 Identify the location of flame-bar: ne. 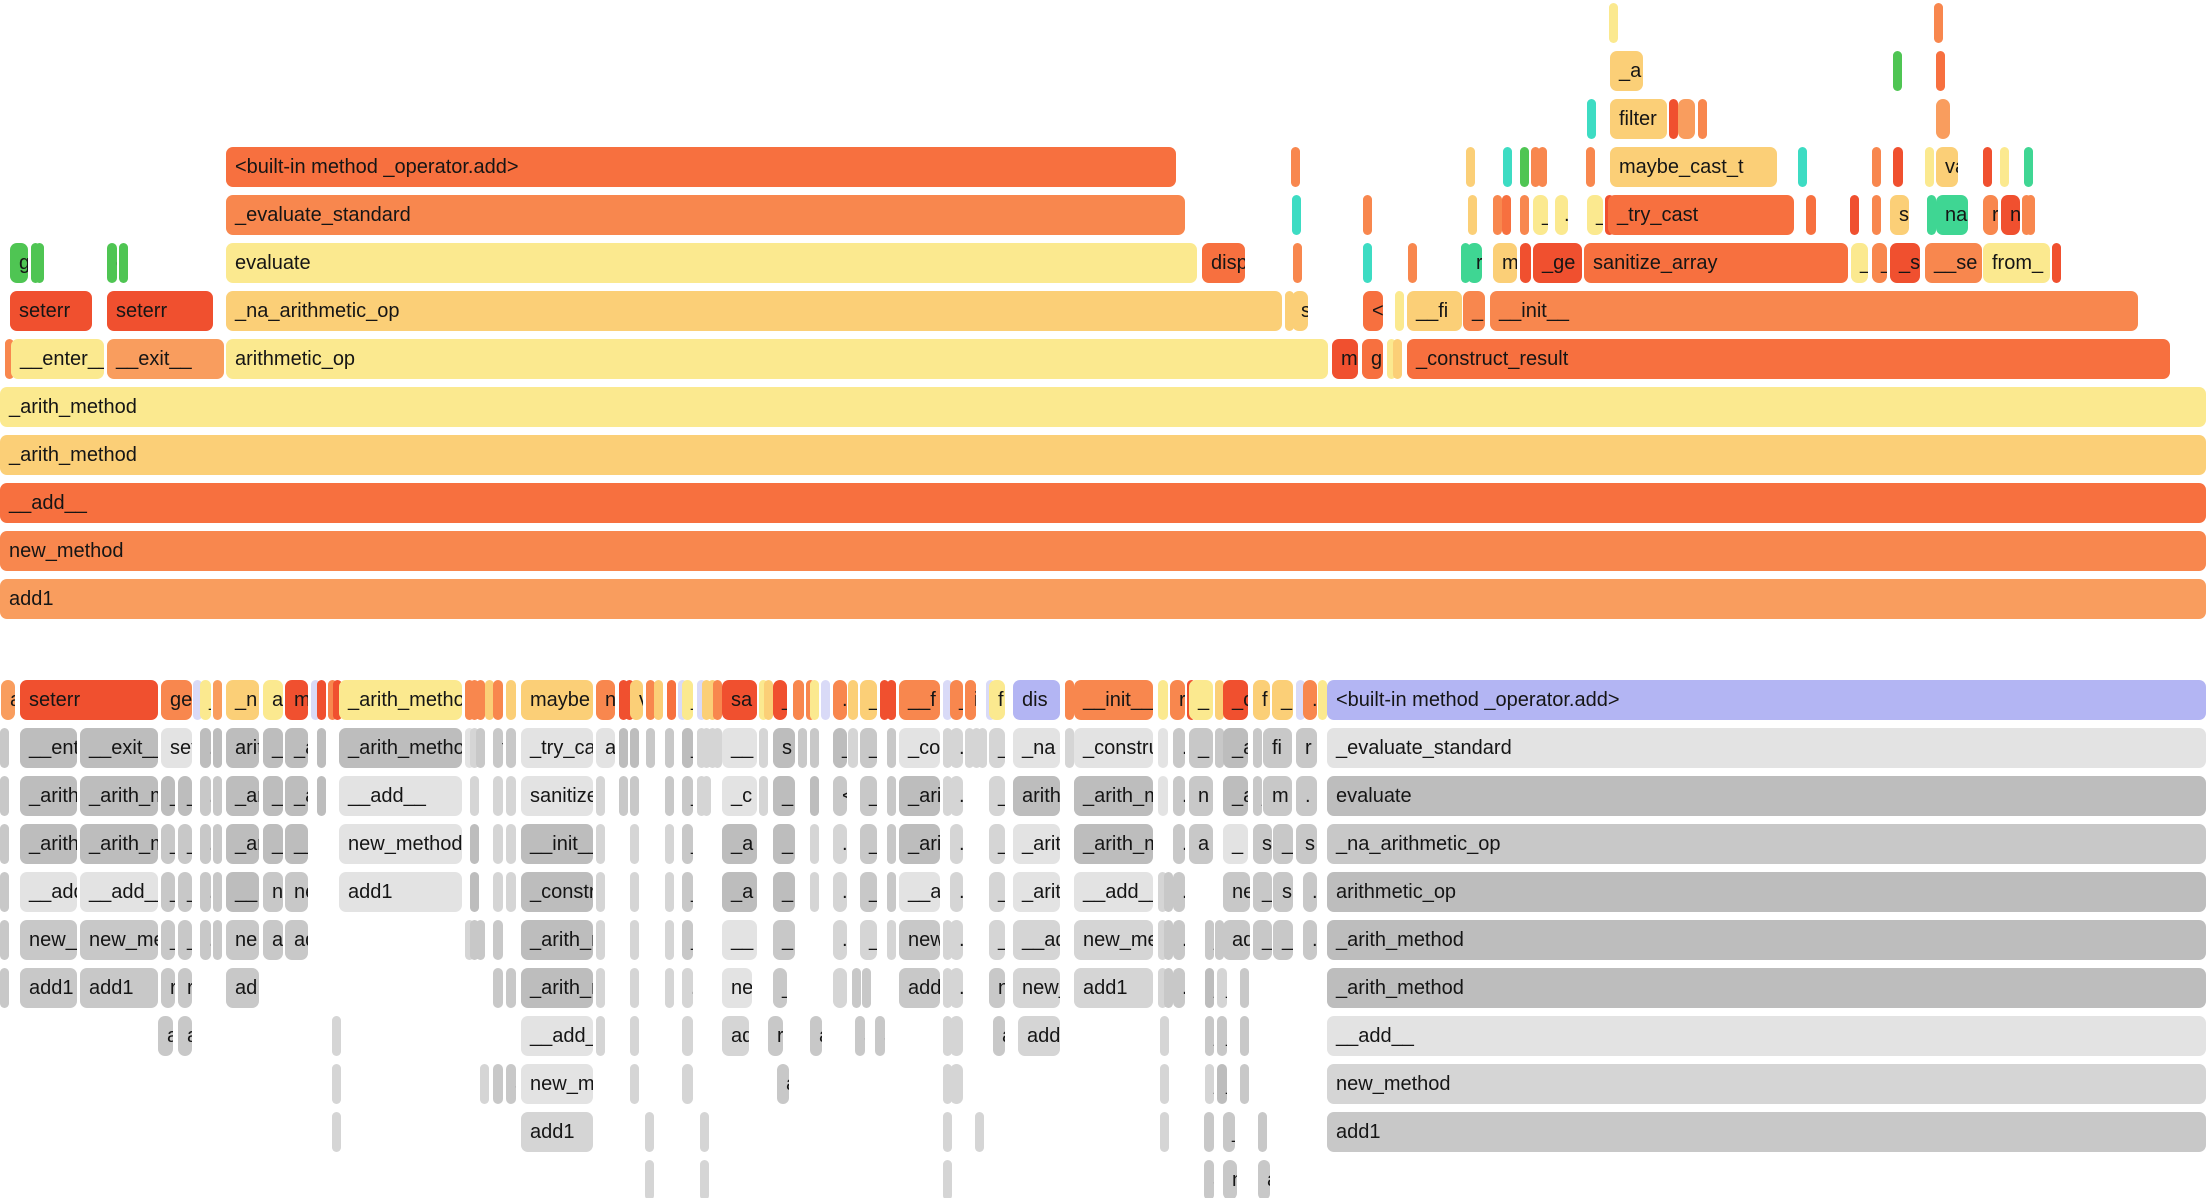
(737, 988).